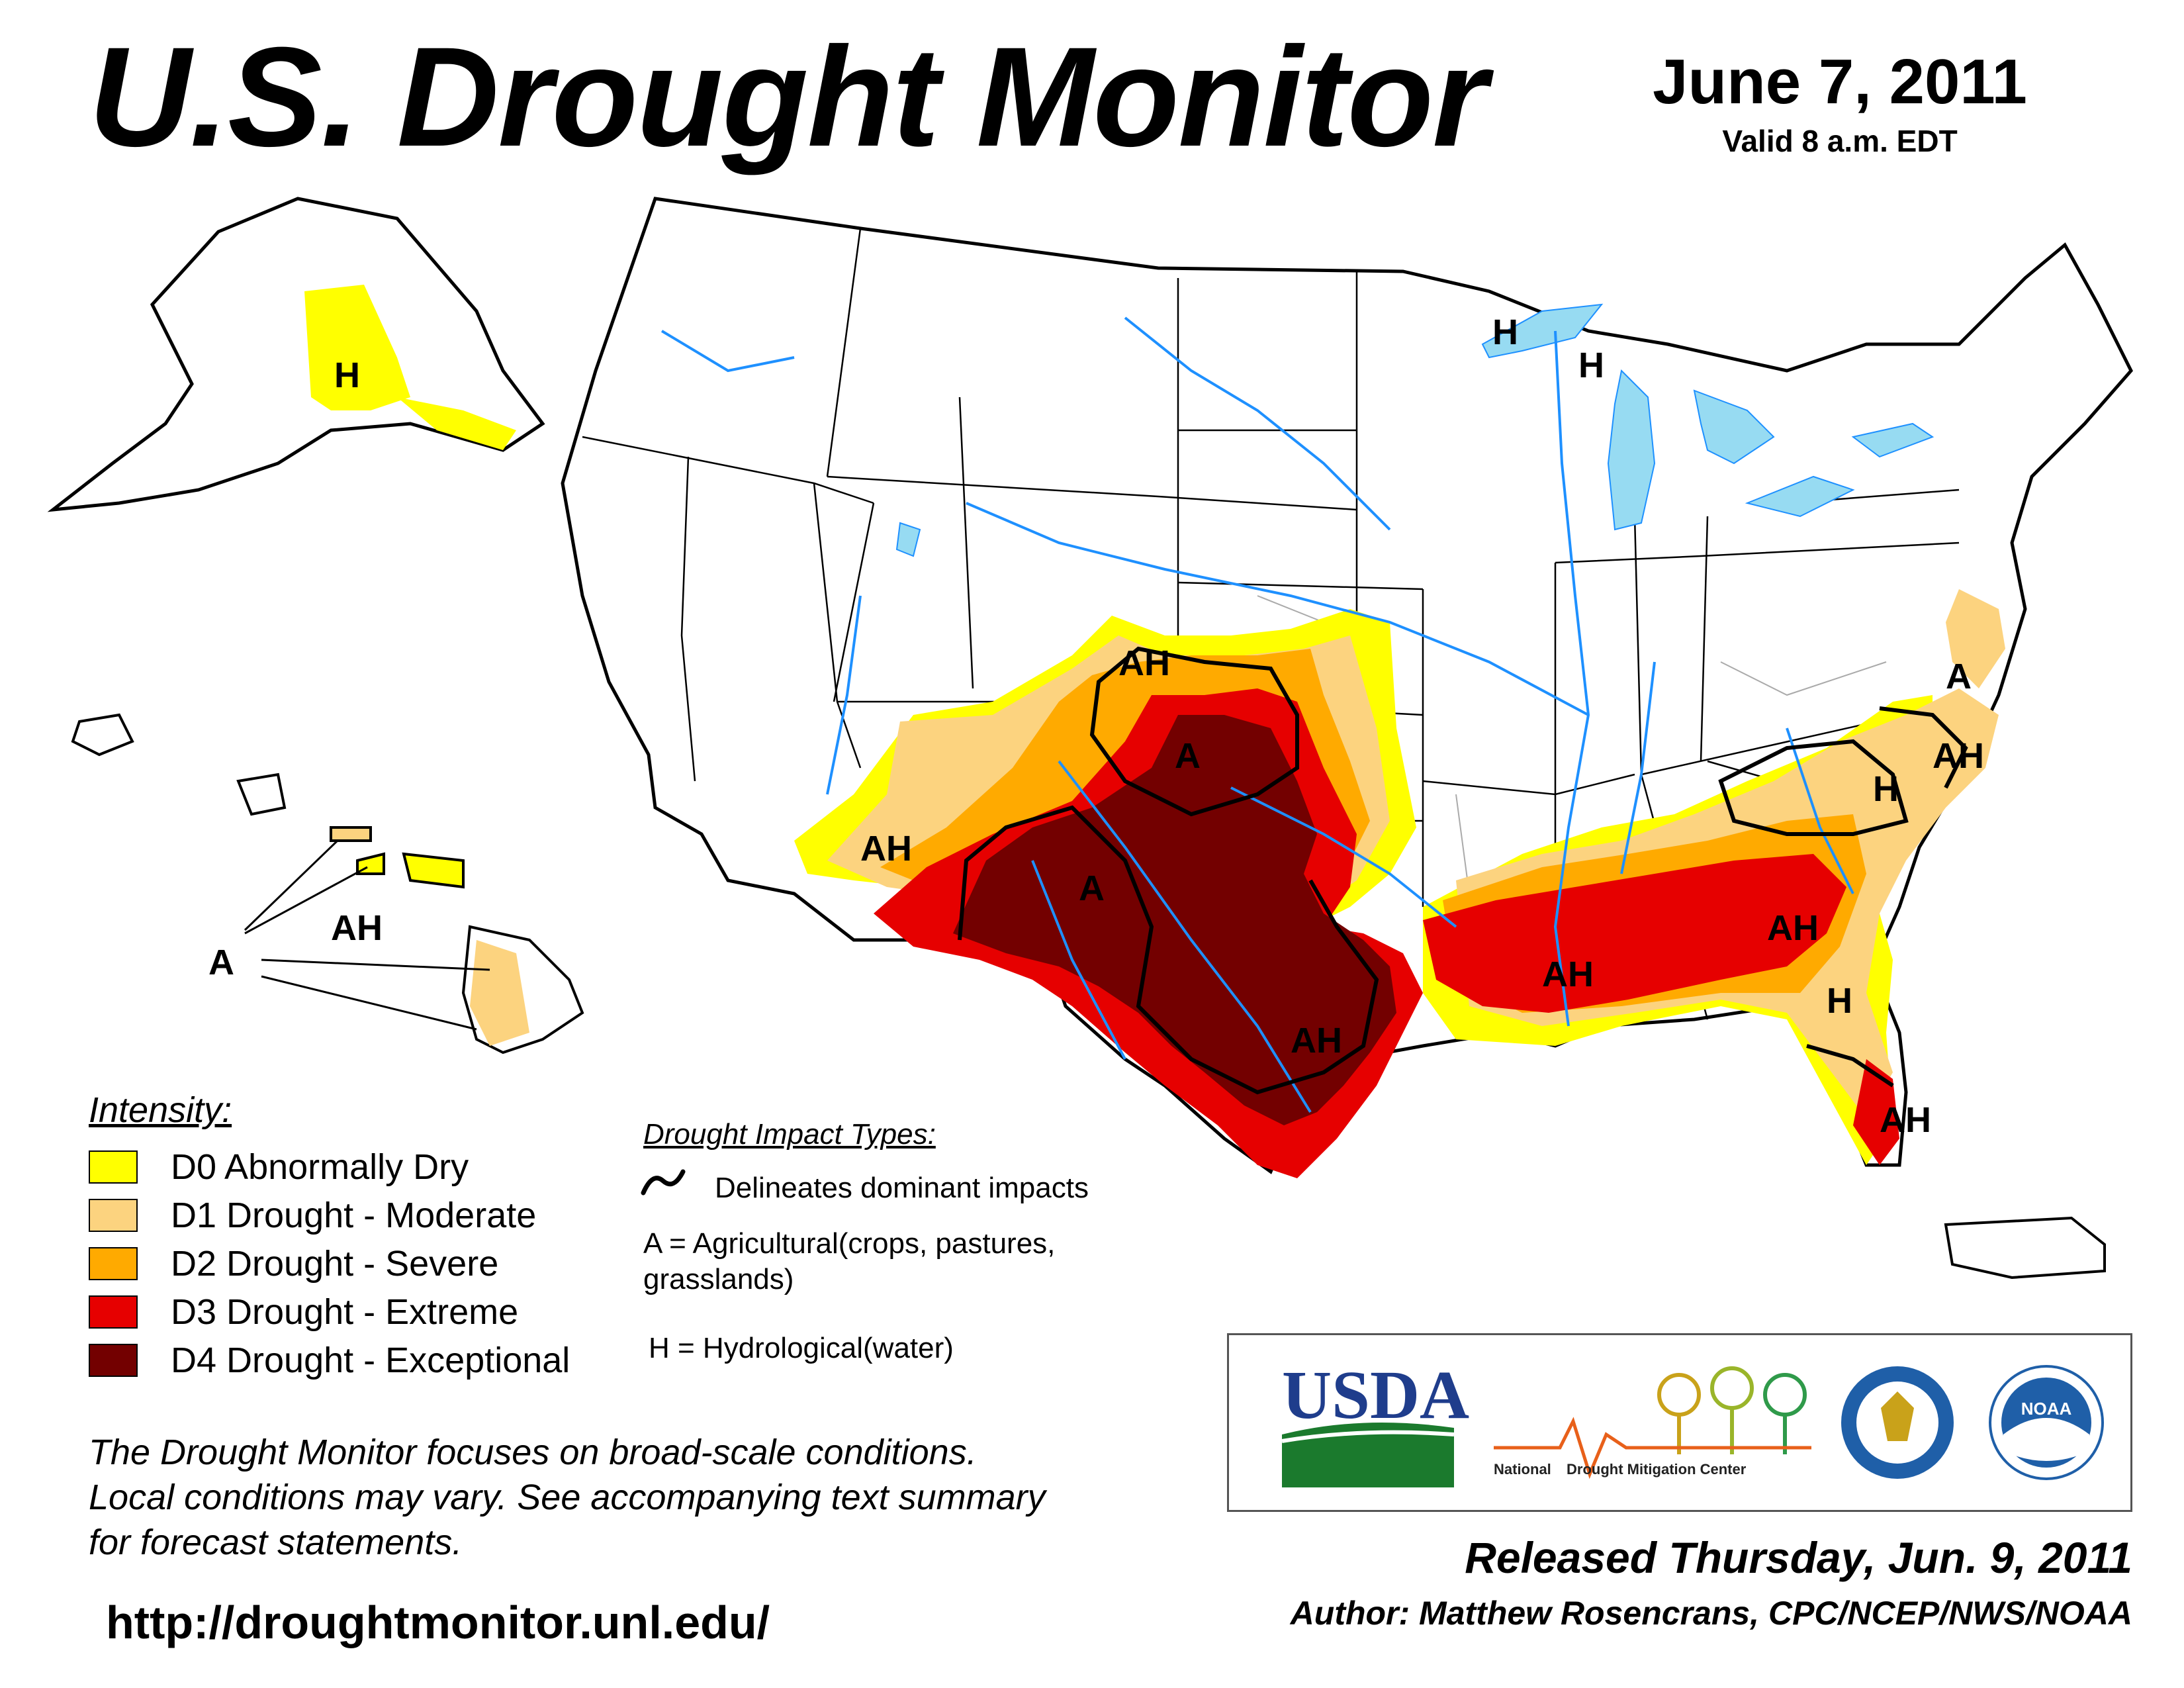  I want to click on label-minnesota-h: H, so click(1505, 332).